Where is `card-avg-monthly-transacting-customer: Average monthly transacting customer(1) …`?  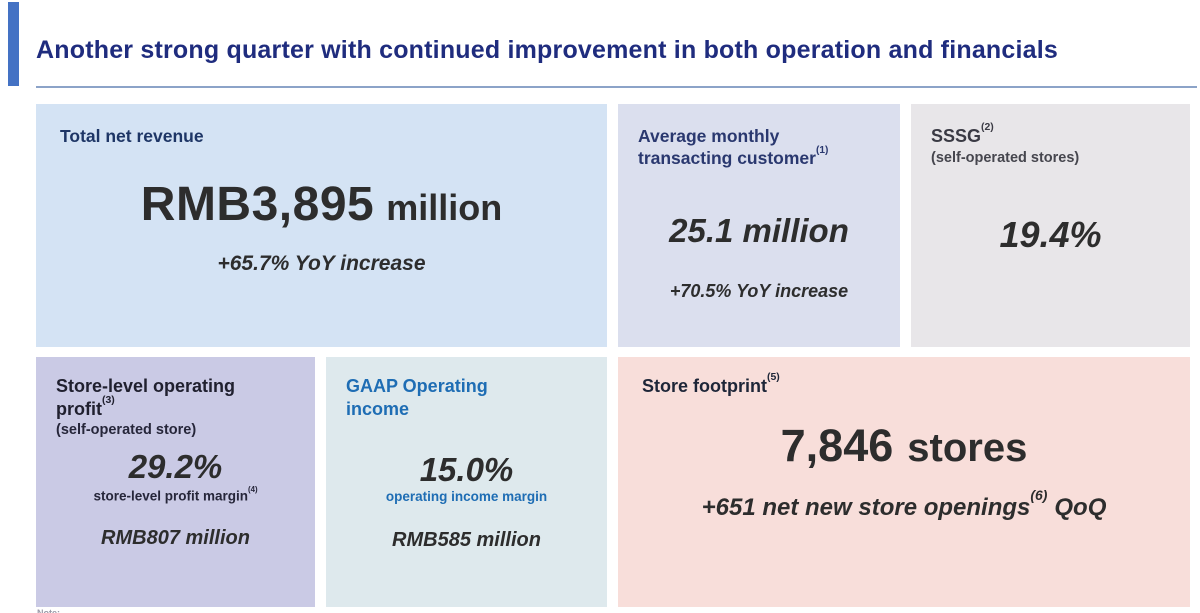 card-avg-monthly-transacting-customer: Average monthly transacting customer(1) … is located at coordinates (759, 225).